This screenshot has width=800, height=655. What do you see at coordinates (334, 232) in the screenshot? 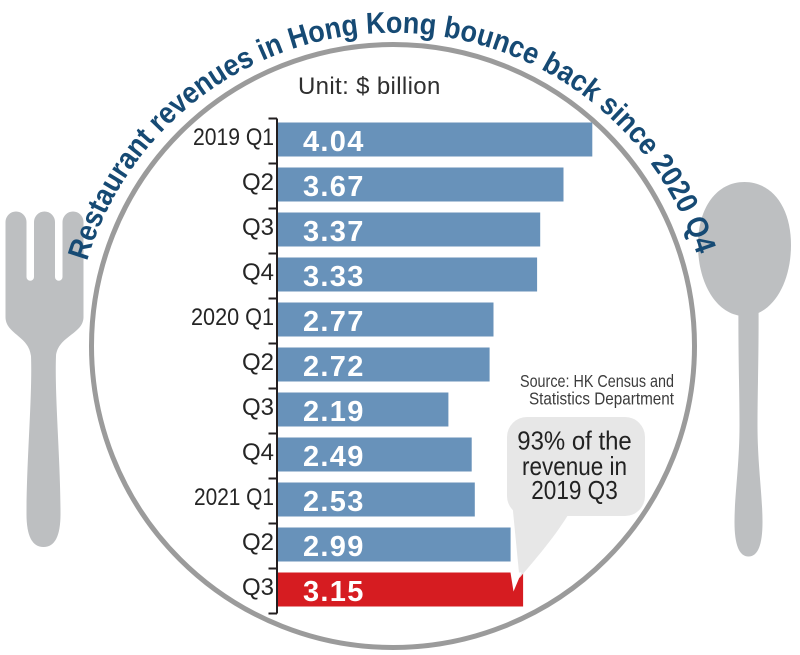
I see `svg-text: 3.37` at bounding box center [334, 232].